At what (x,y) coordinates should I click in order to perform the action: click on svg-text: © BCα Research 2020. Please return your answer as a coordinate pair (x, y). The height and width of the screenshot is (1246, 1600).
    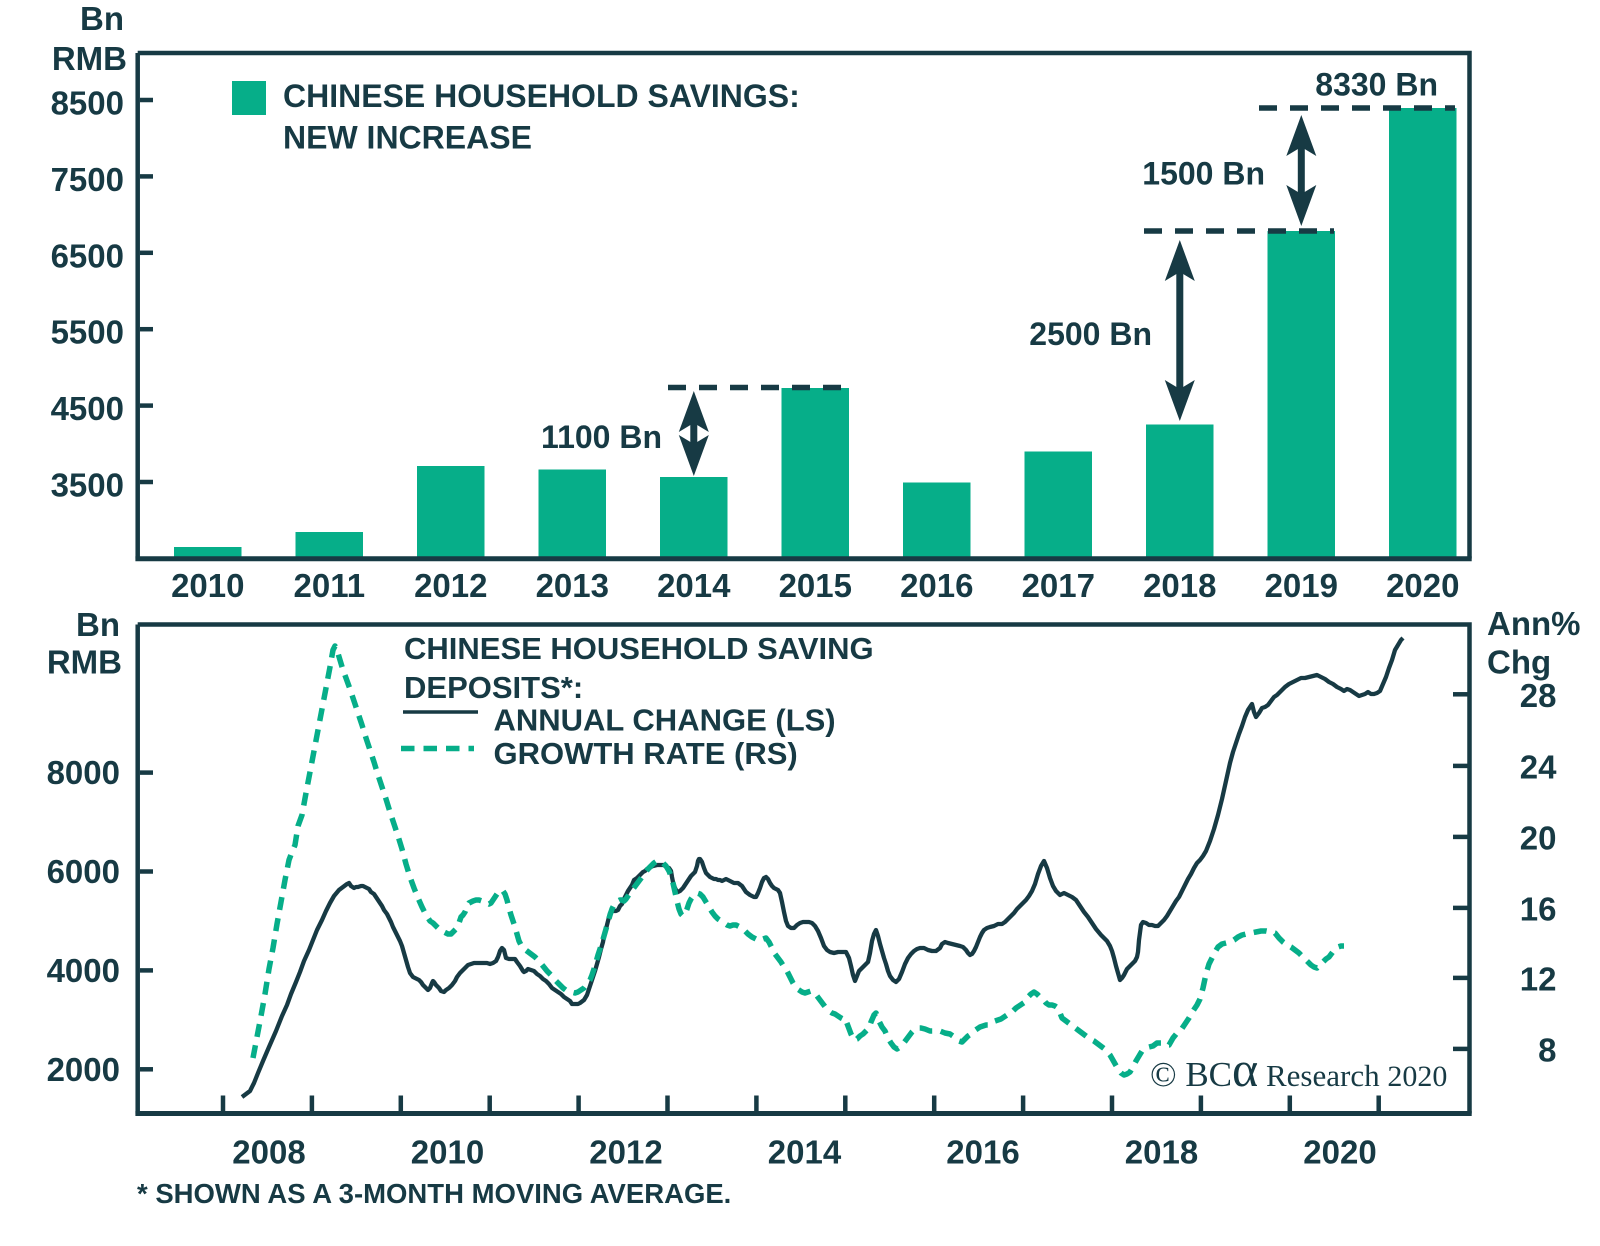
    Looking at the image, I should click on (1298, 1069).